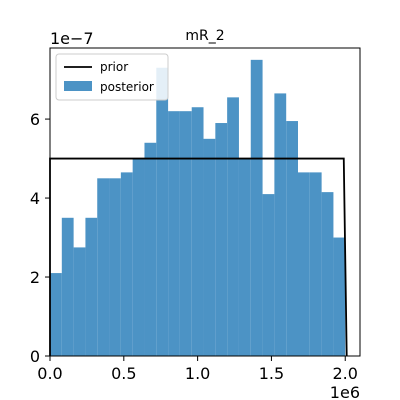  I want to click on y-tick-label: 0, so click(35, 356).